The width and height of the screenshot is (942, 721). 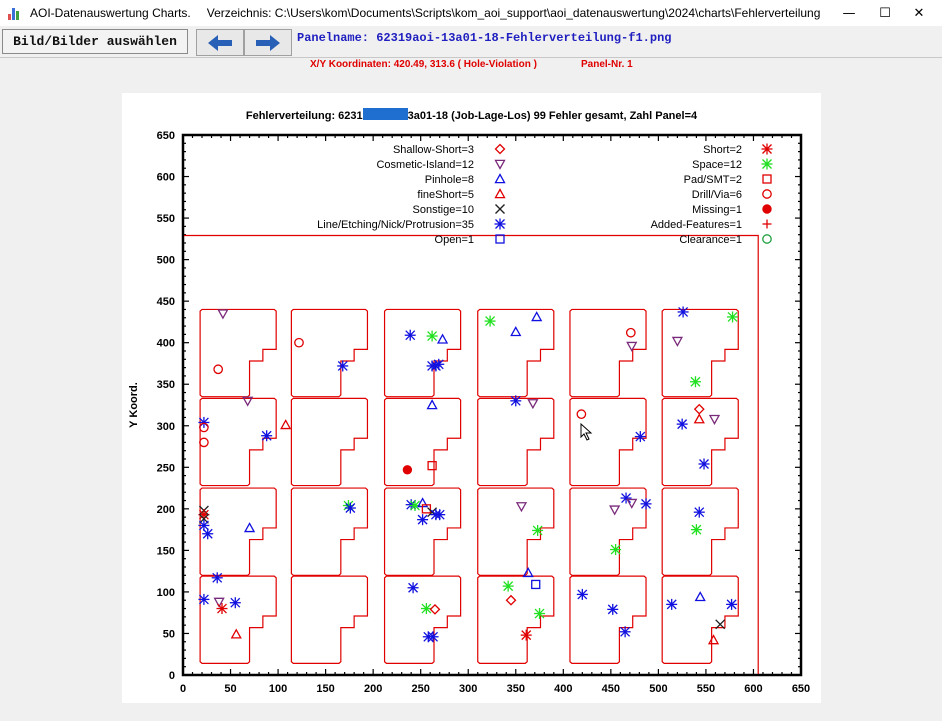 I want to click on arrow-left-icon, so click(x=220, y=42).